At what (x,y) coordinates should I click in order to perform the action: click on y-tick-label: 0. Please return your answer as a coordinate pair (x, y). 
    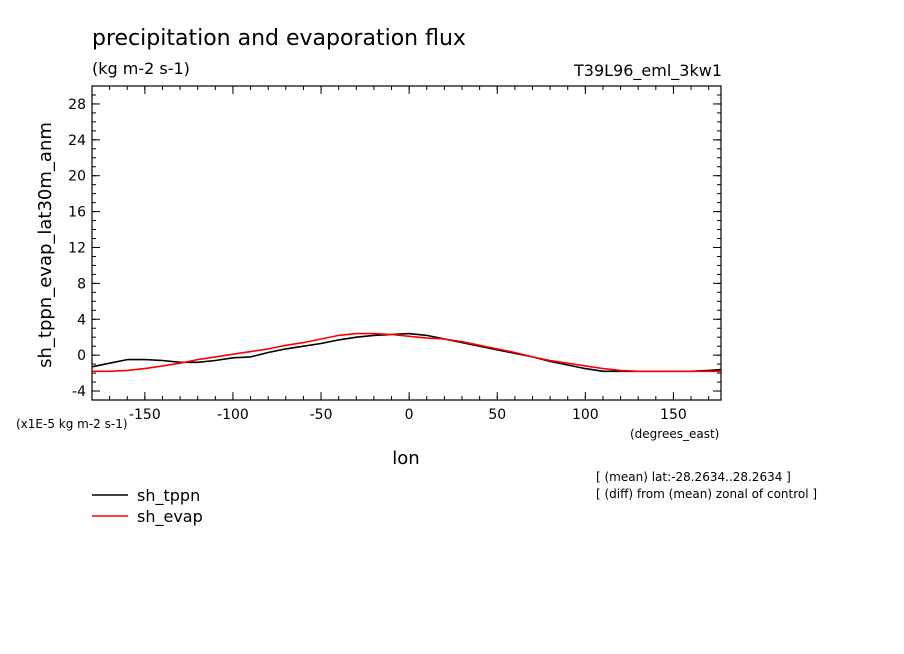
    Looking at the image, I should click on (81, 356).